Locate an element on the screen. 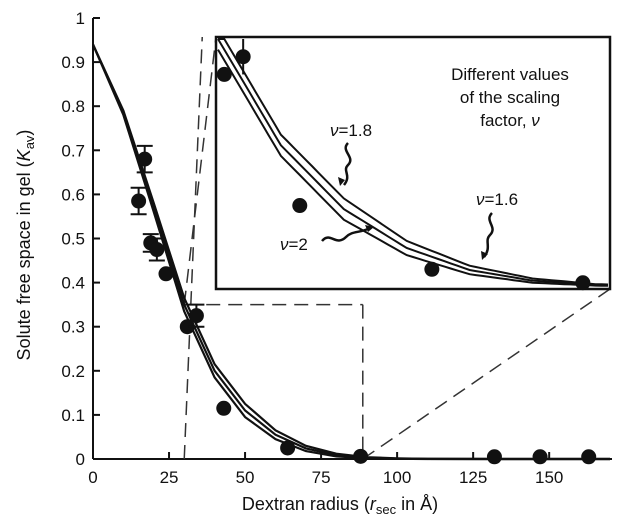 This screenshot has height=521, width=626. y-tick-label: 0 is located at coordinates (80, 459).